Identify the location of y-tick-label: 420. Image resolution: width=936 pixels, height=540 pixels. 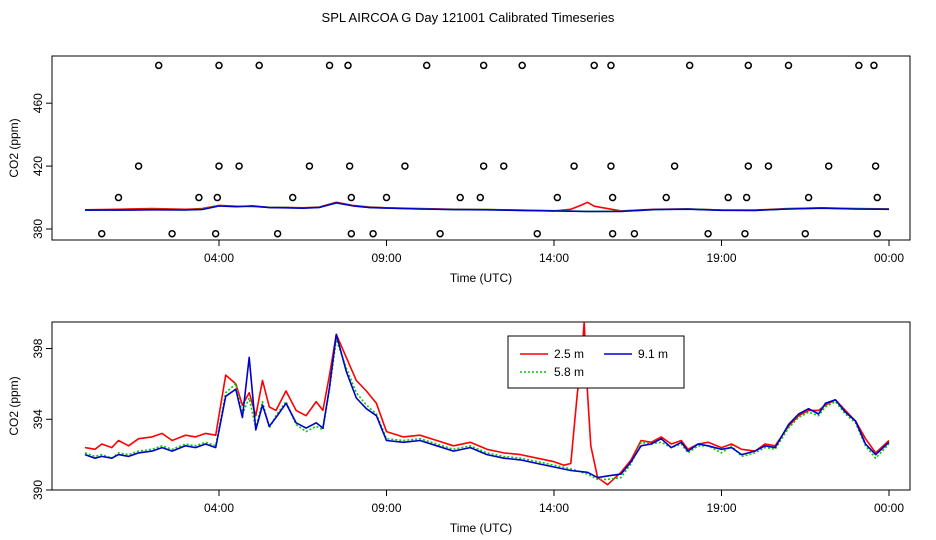
(38, 166).